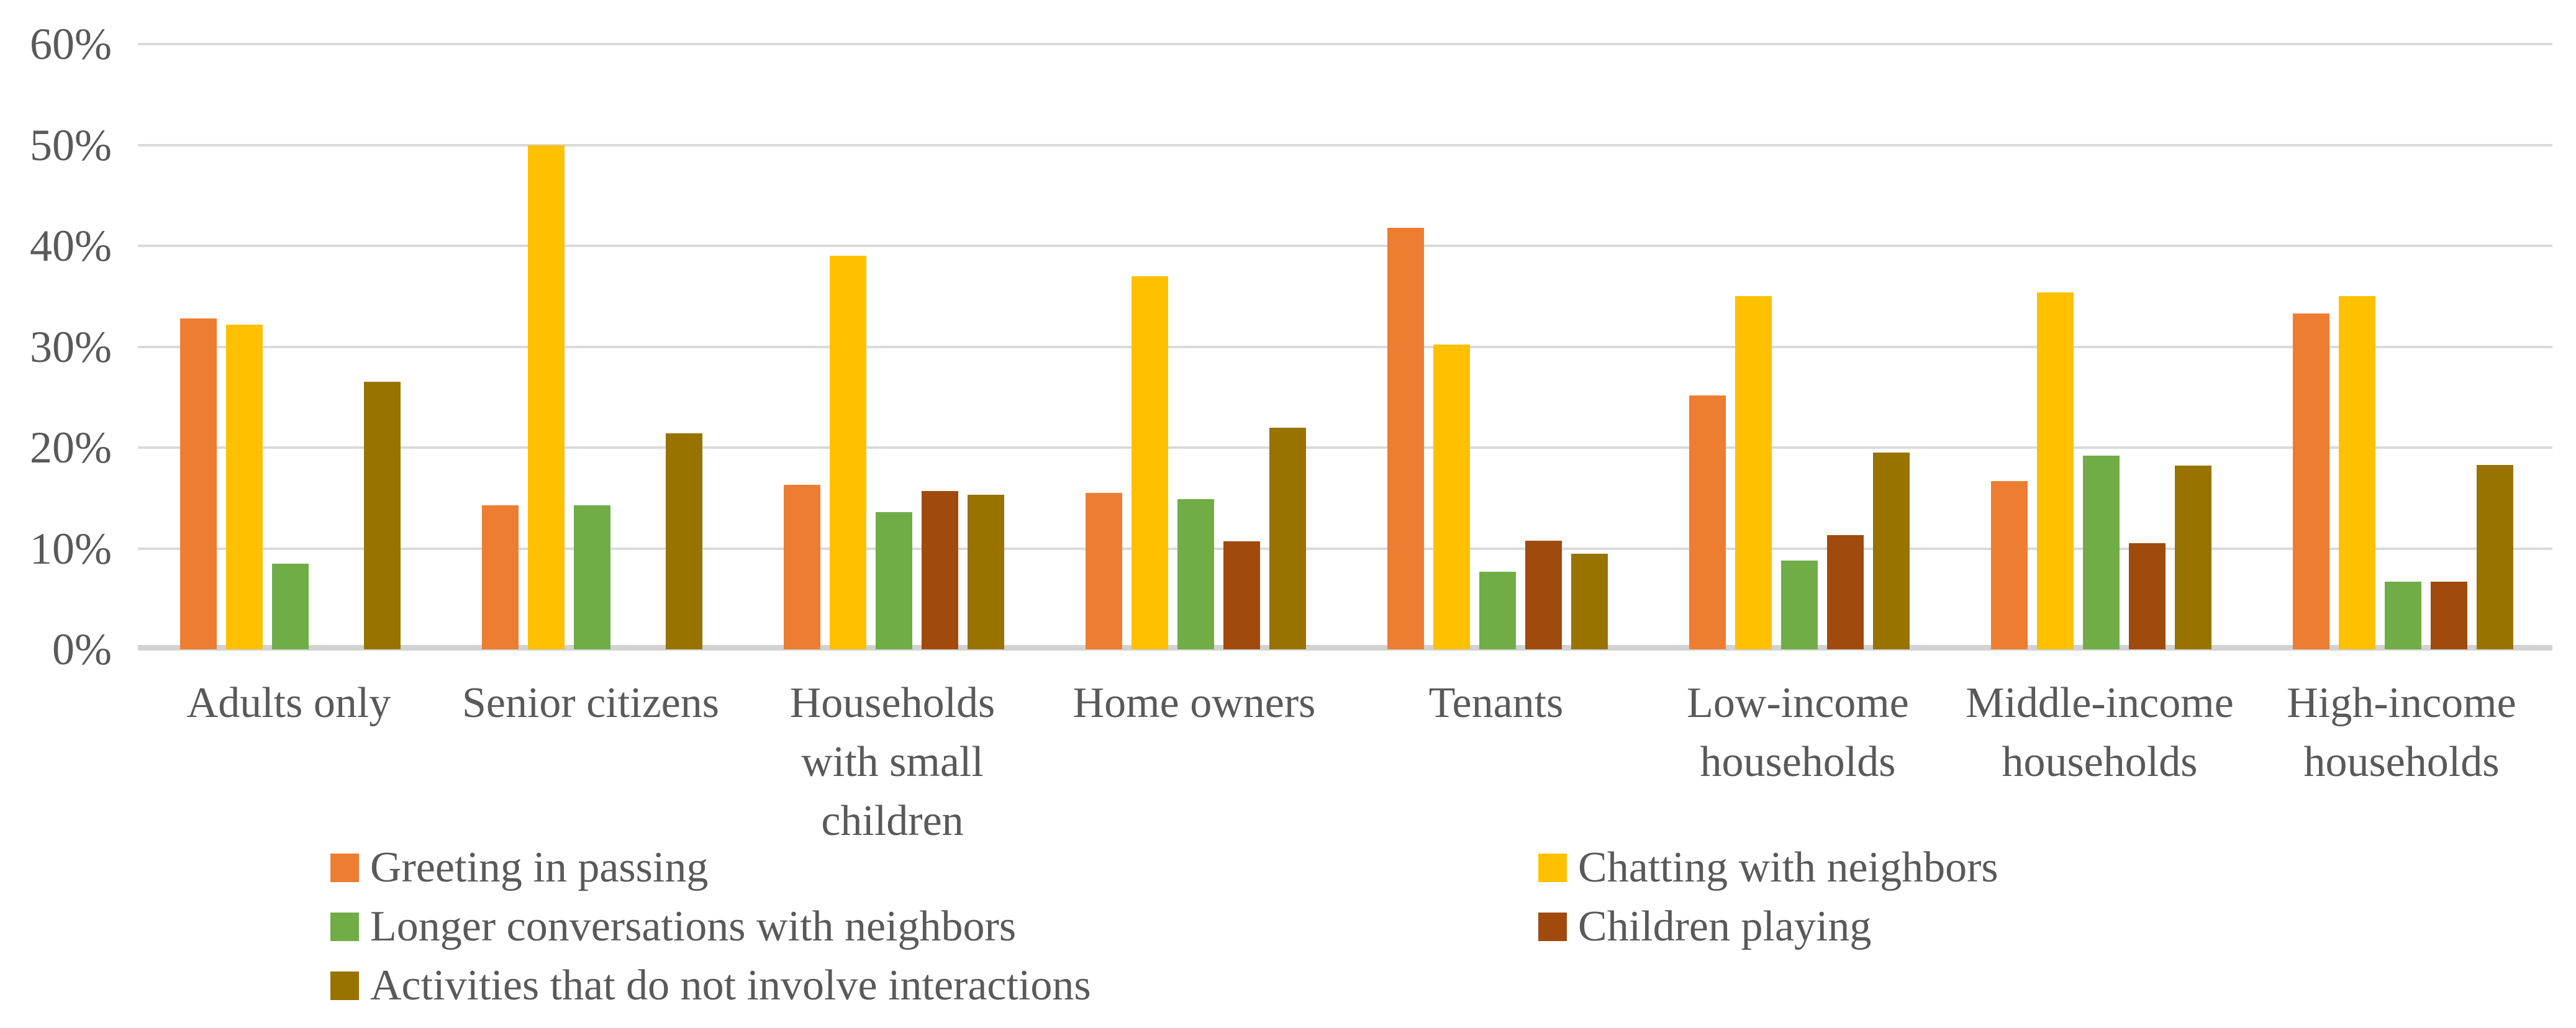 This screenshot has width=2576, height=1028. I want to click on x-category-label-line: children, so click(892, 821).